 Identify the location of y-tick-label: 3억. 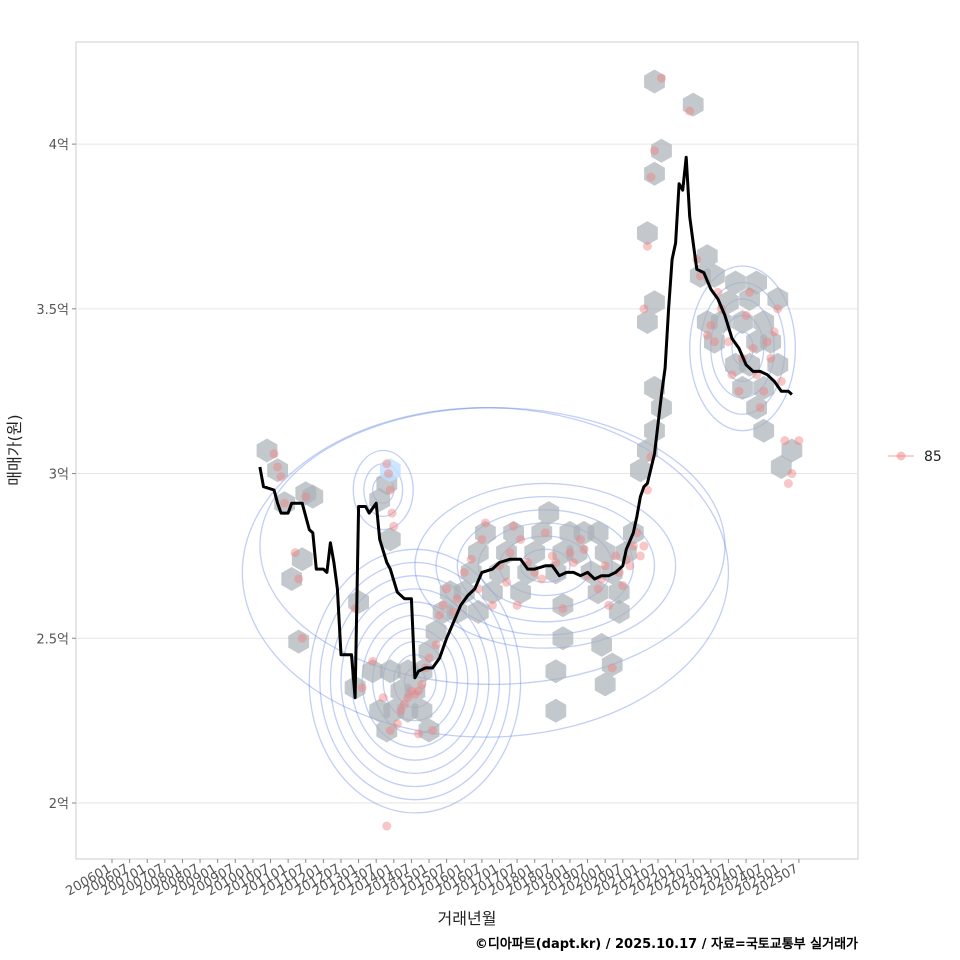
(59, 475).